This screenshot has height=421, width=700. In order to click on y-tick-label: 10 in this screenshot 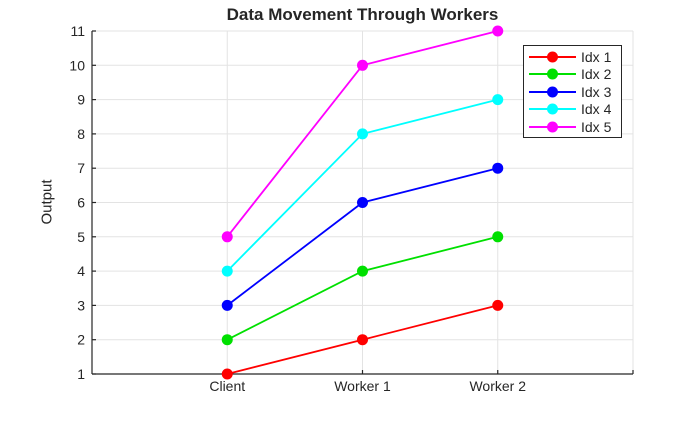, I will do `click(77, 65)`.